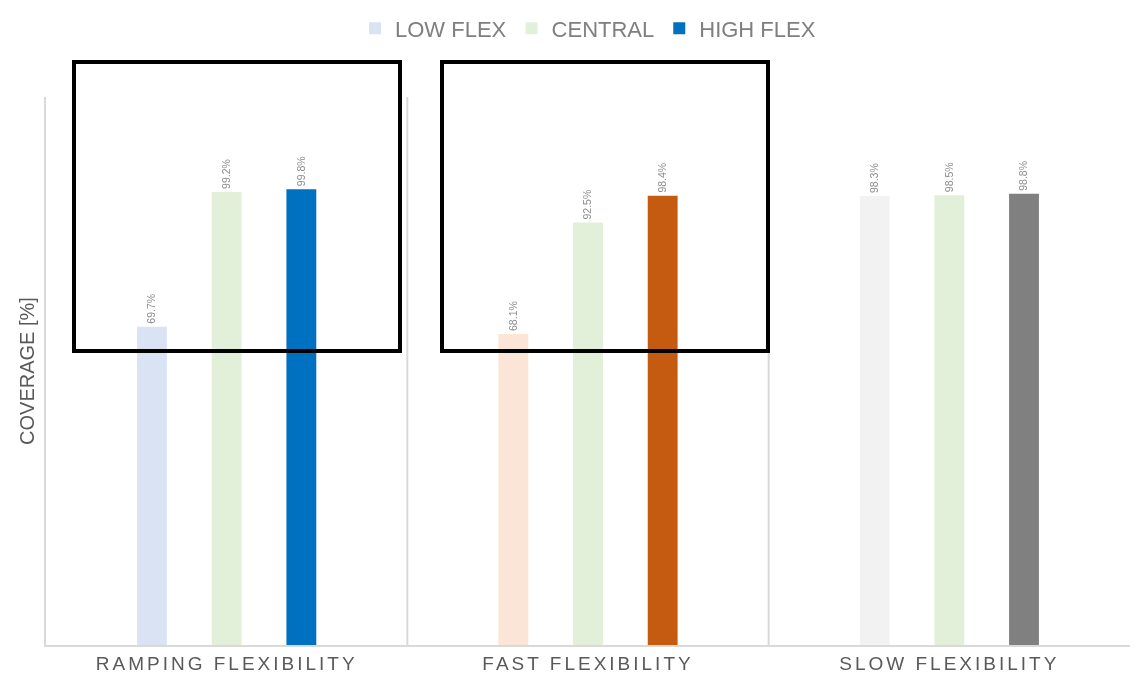 This screenshot has width=1138, height=691. I want to click on x-tick-label: RAMPING FLEXIBILITY, so click(226, 663).